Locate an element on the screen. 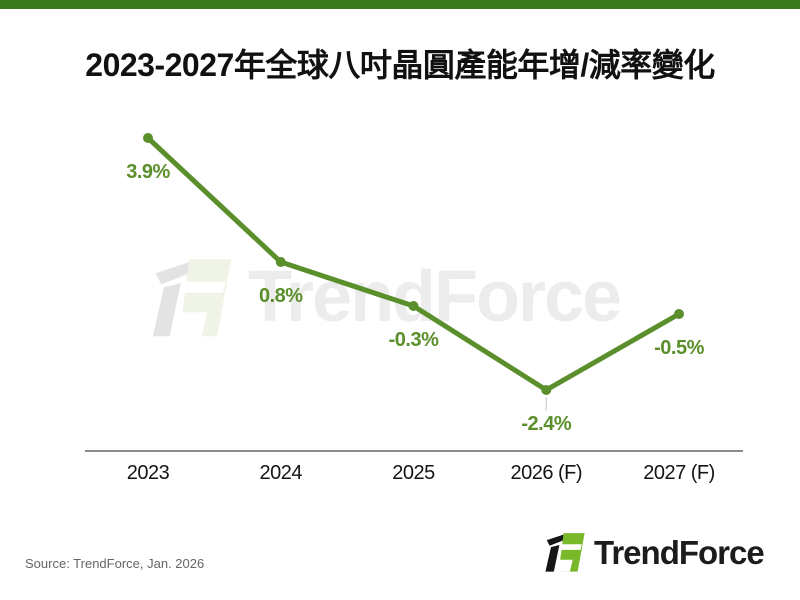 The width and height of the screenshot is (800, 600). data-label: 0.8% is located at coordinates (280, 296).